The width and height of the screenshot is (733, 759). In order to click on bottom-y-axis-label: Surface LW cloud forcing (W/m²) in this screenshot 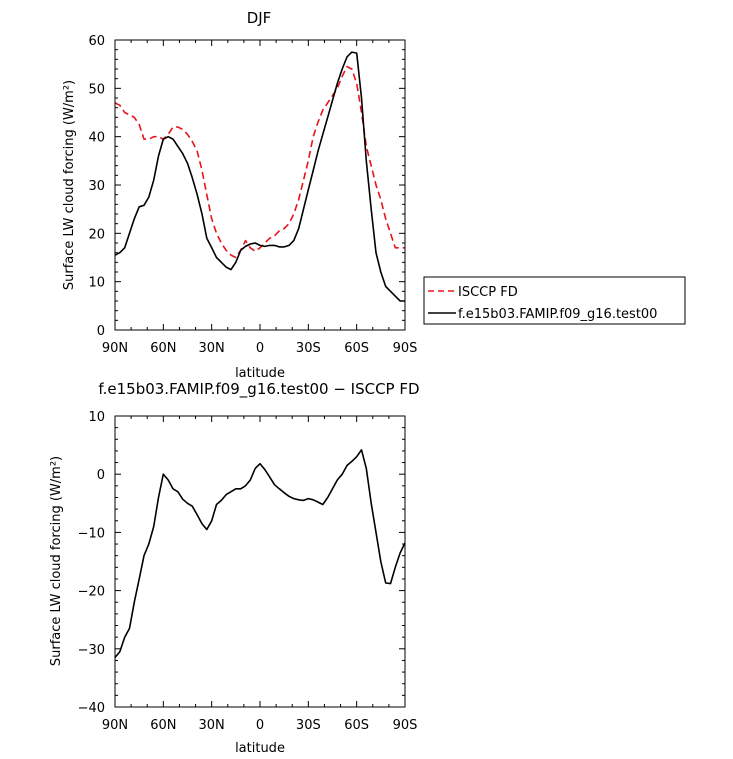, I will do `click(56, 561)`.